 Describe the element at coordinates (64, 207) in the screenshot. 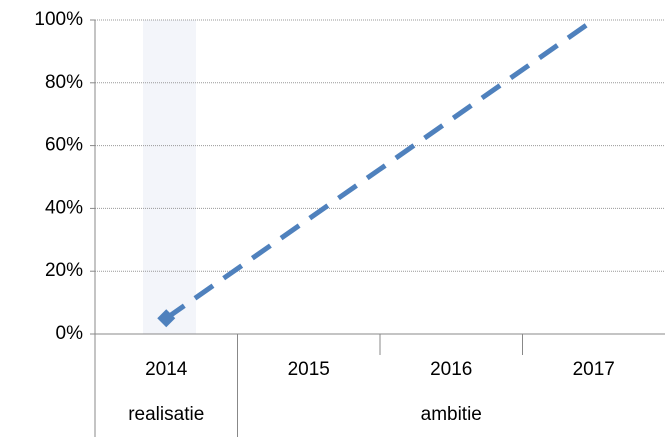

I see `y-tick-label: 40%` at that location.